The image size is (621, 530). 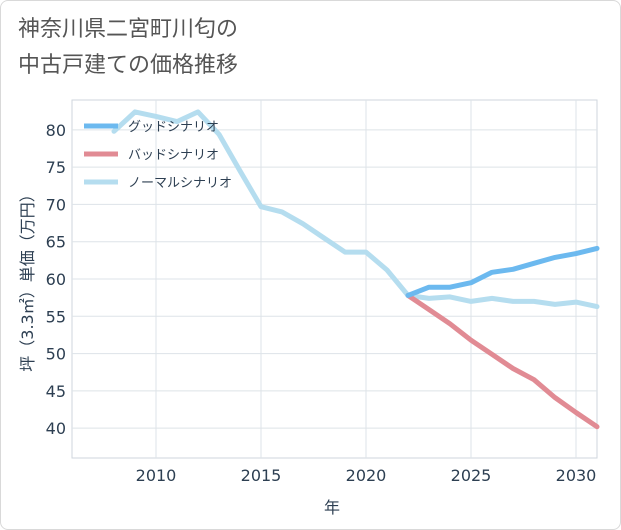 I want to click on y-tick-label-55: 55, so click(x=56, y=316).